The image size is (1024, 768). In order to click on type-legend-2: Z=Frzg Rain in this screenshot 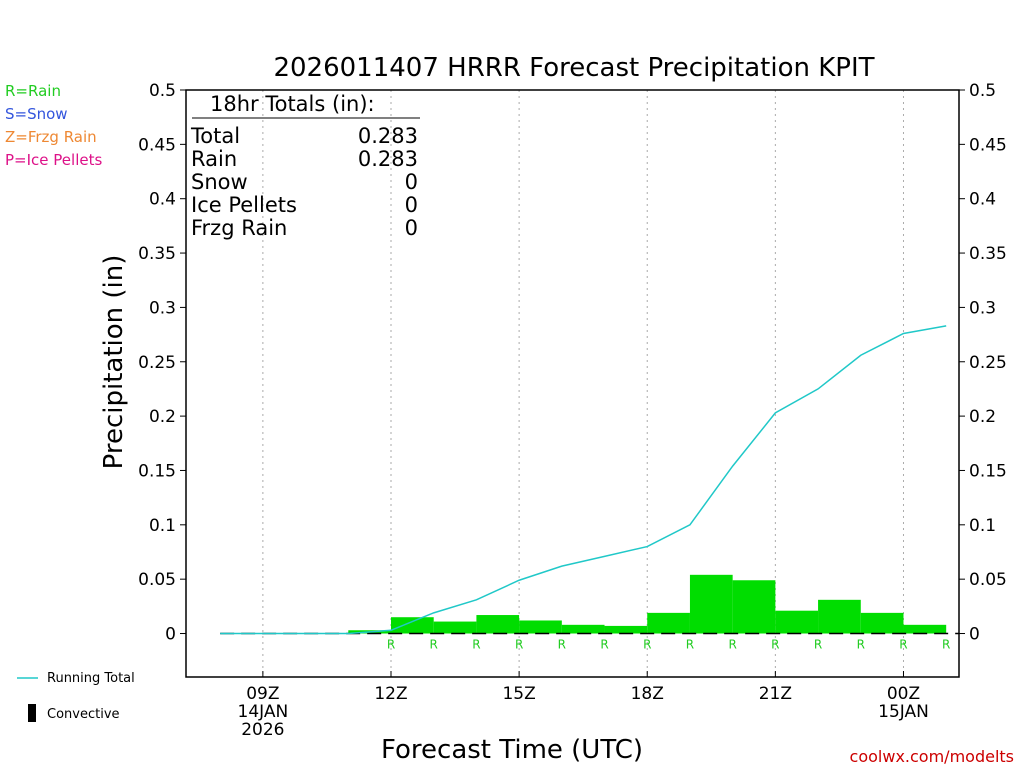, I will do `click(51, 137)`.